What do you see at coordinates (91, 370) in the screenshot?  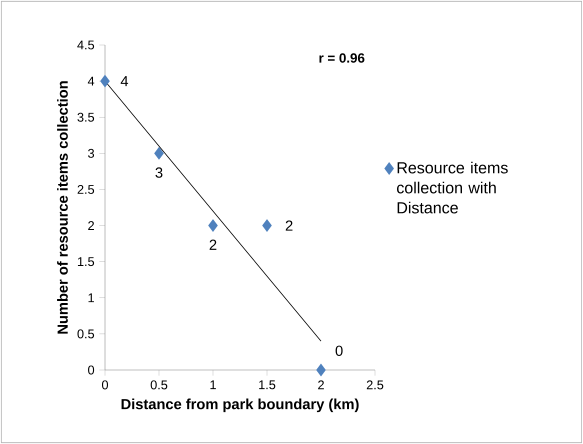 I see `y-tick-label: 0` at bounding box center [91, 370].